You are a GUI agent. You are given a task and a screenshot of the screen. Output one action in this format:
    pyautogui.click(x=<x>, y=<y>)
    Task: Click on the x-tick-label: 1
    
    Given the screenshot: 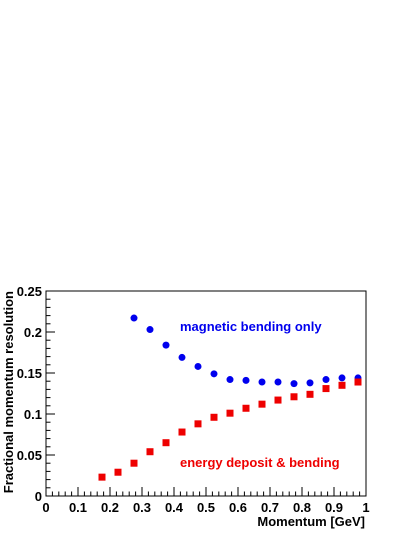 What is the action you would take?
    pyautogui.click(x=365, y=507)
    